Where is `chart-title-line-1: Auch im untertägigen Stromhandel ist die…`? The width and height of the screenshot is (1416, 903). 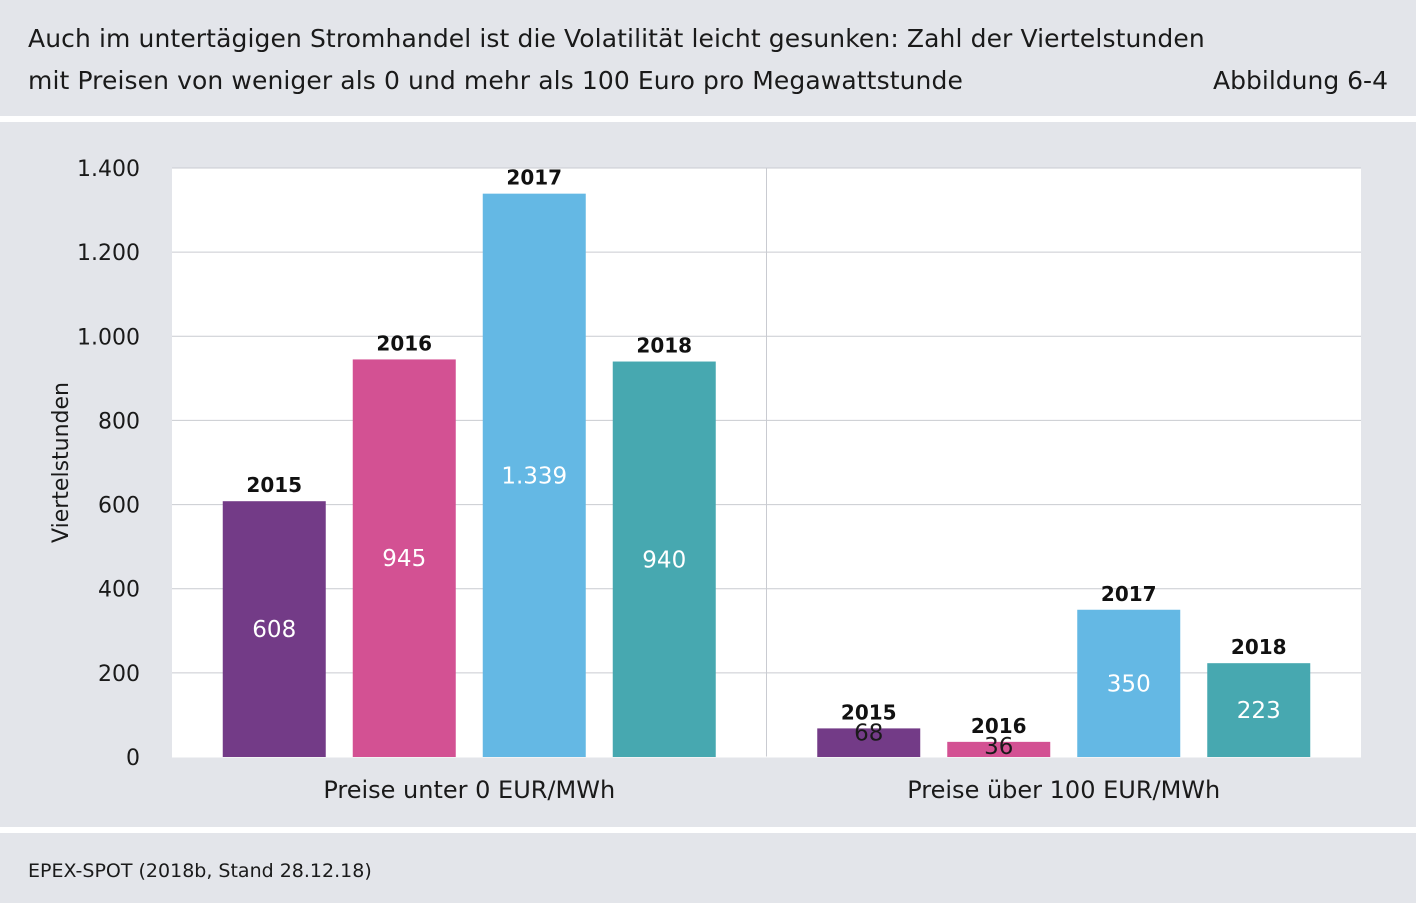 chart-title-line-1: Auch im untertägigen Stromhandel ist die… is located at coordinates (616, 38).